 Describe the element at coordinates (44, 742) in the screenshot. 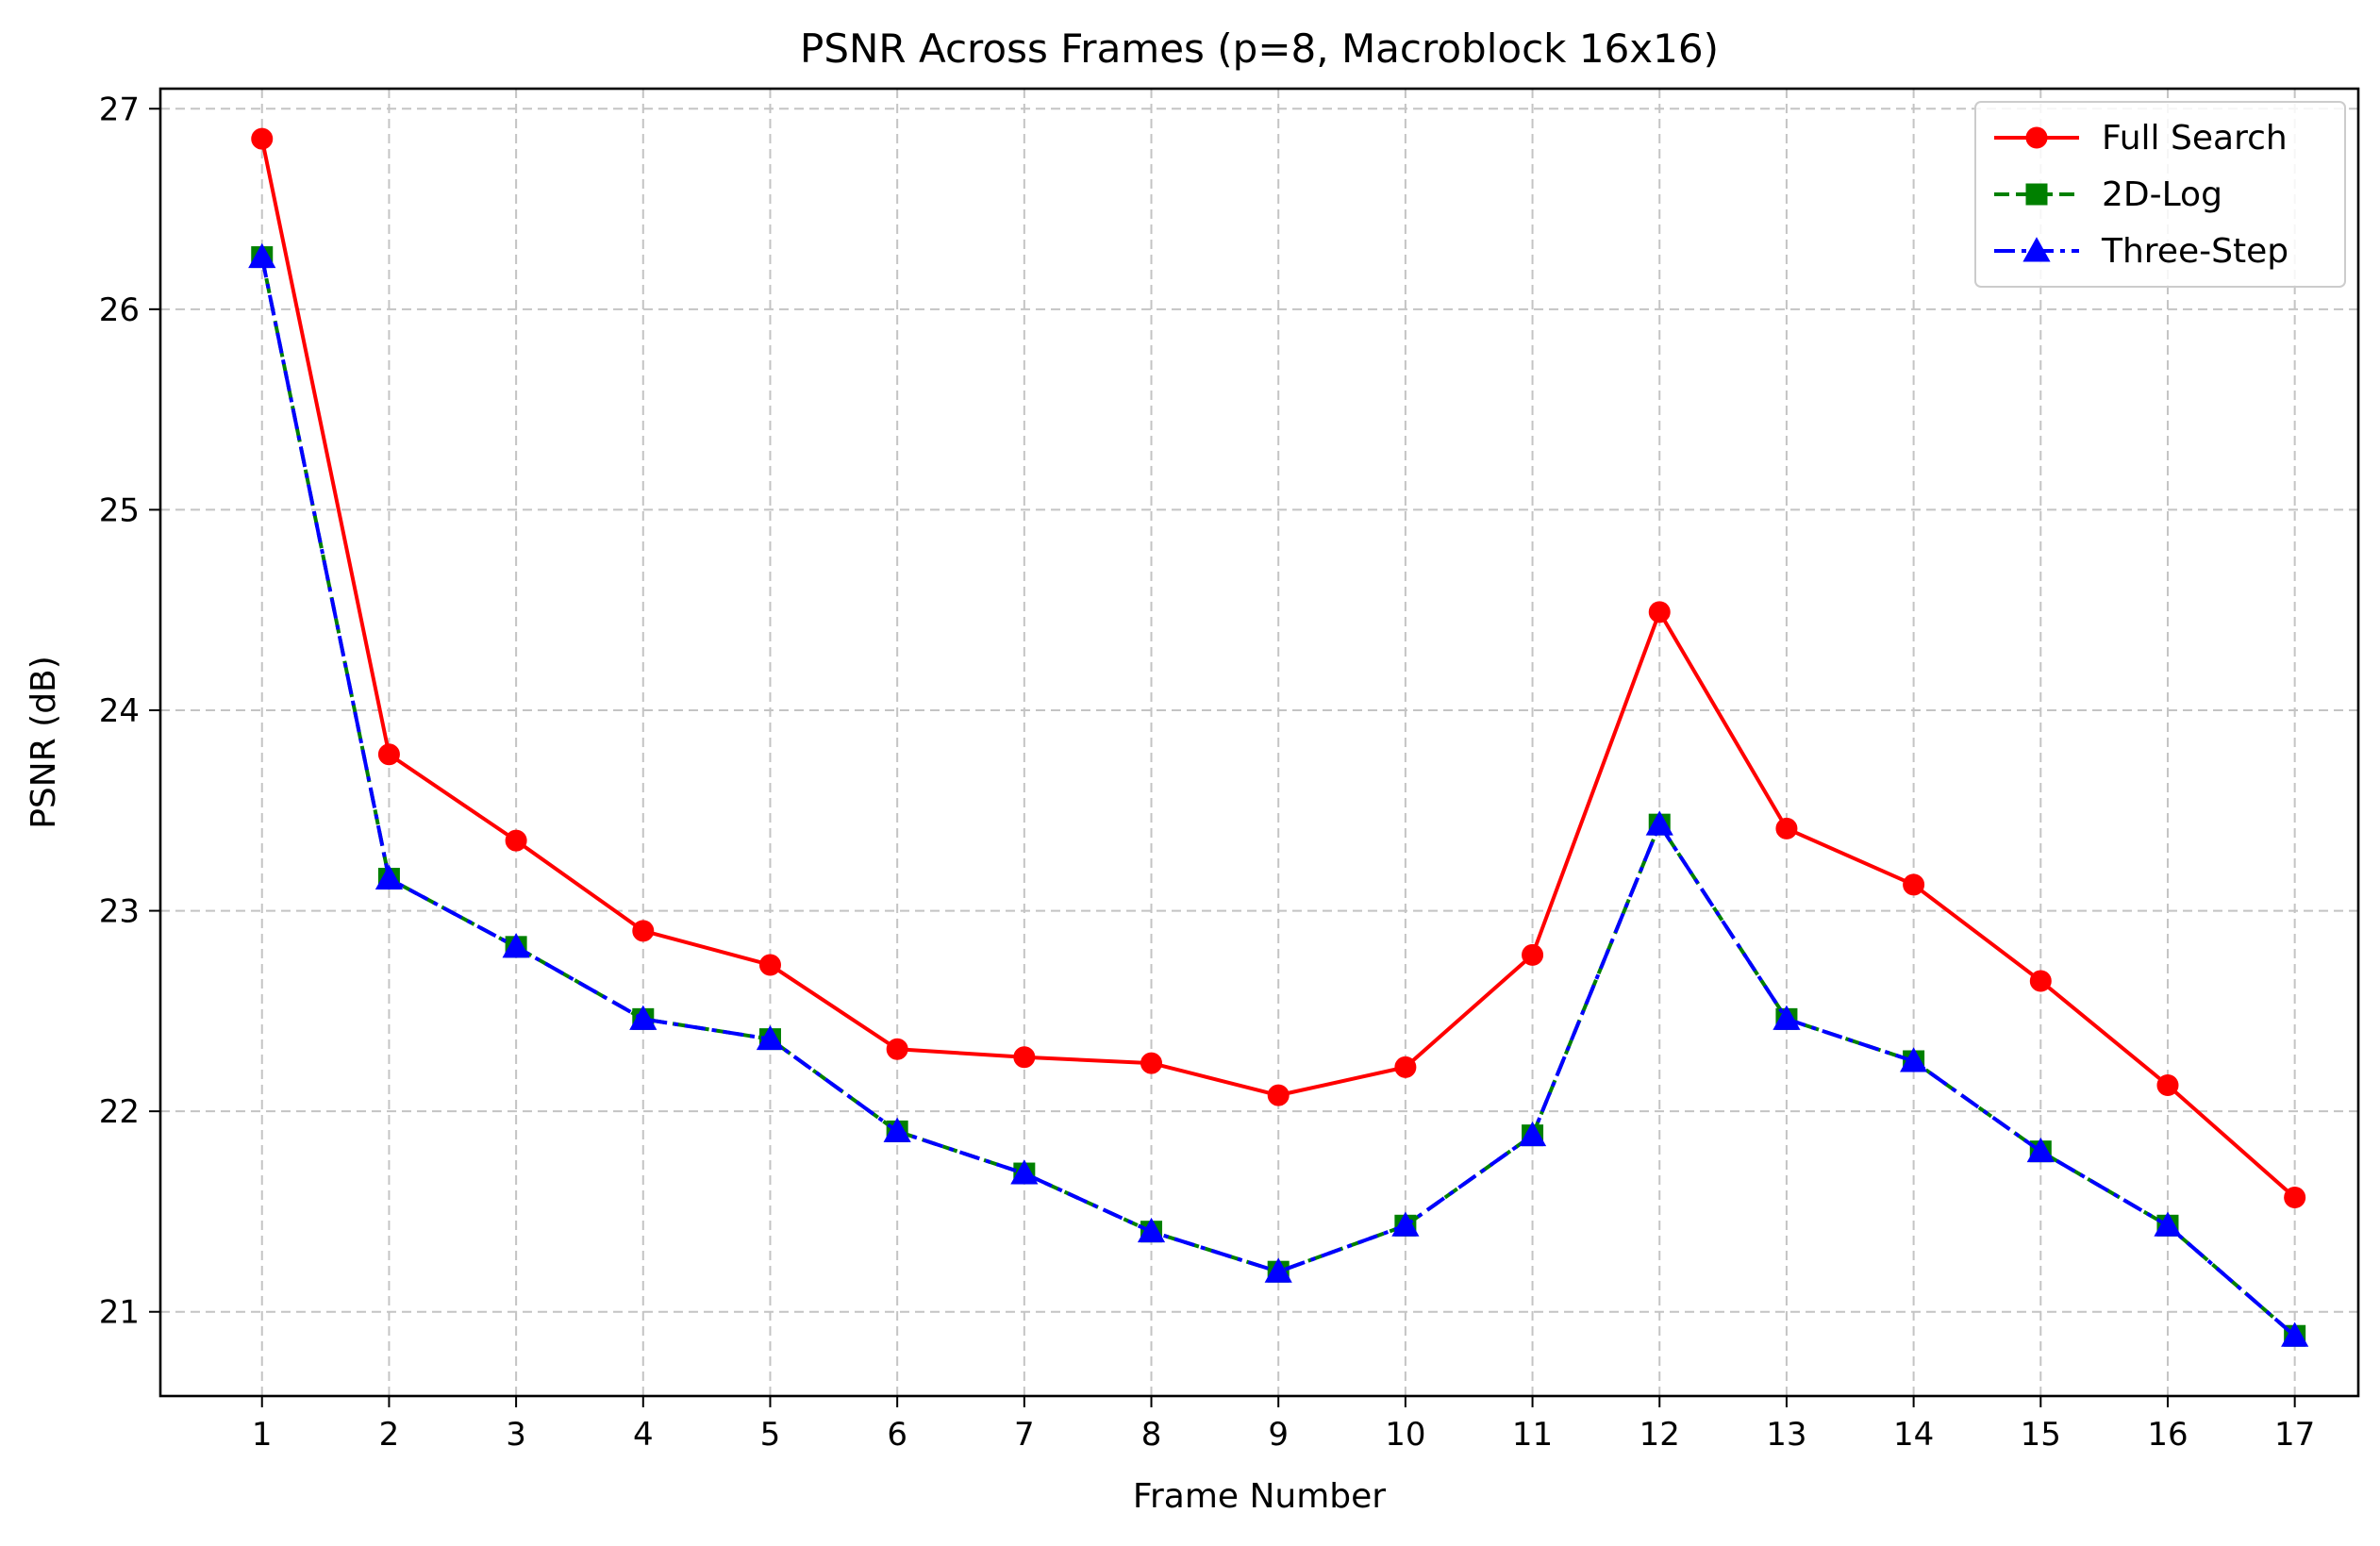

I see `y-axis-label: PSNR (dB)` at that location.